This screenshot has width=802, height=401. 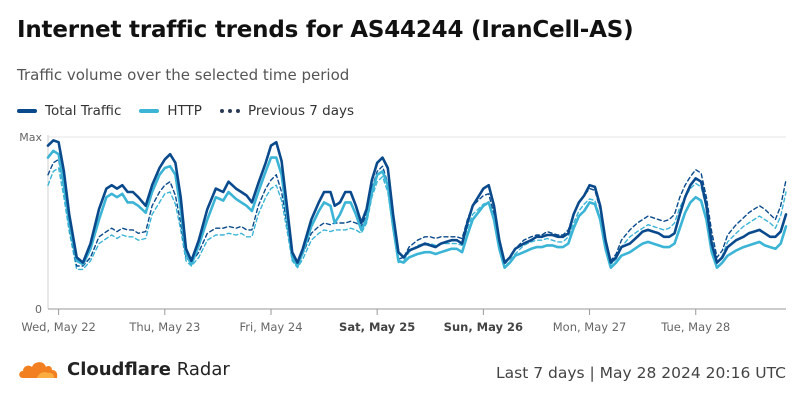 I want to click on legend-label-total: Total Traffic, so click(x=83, y=111).